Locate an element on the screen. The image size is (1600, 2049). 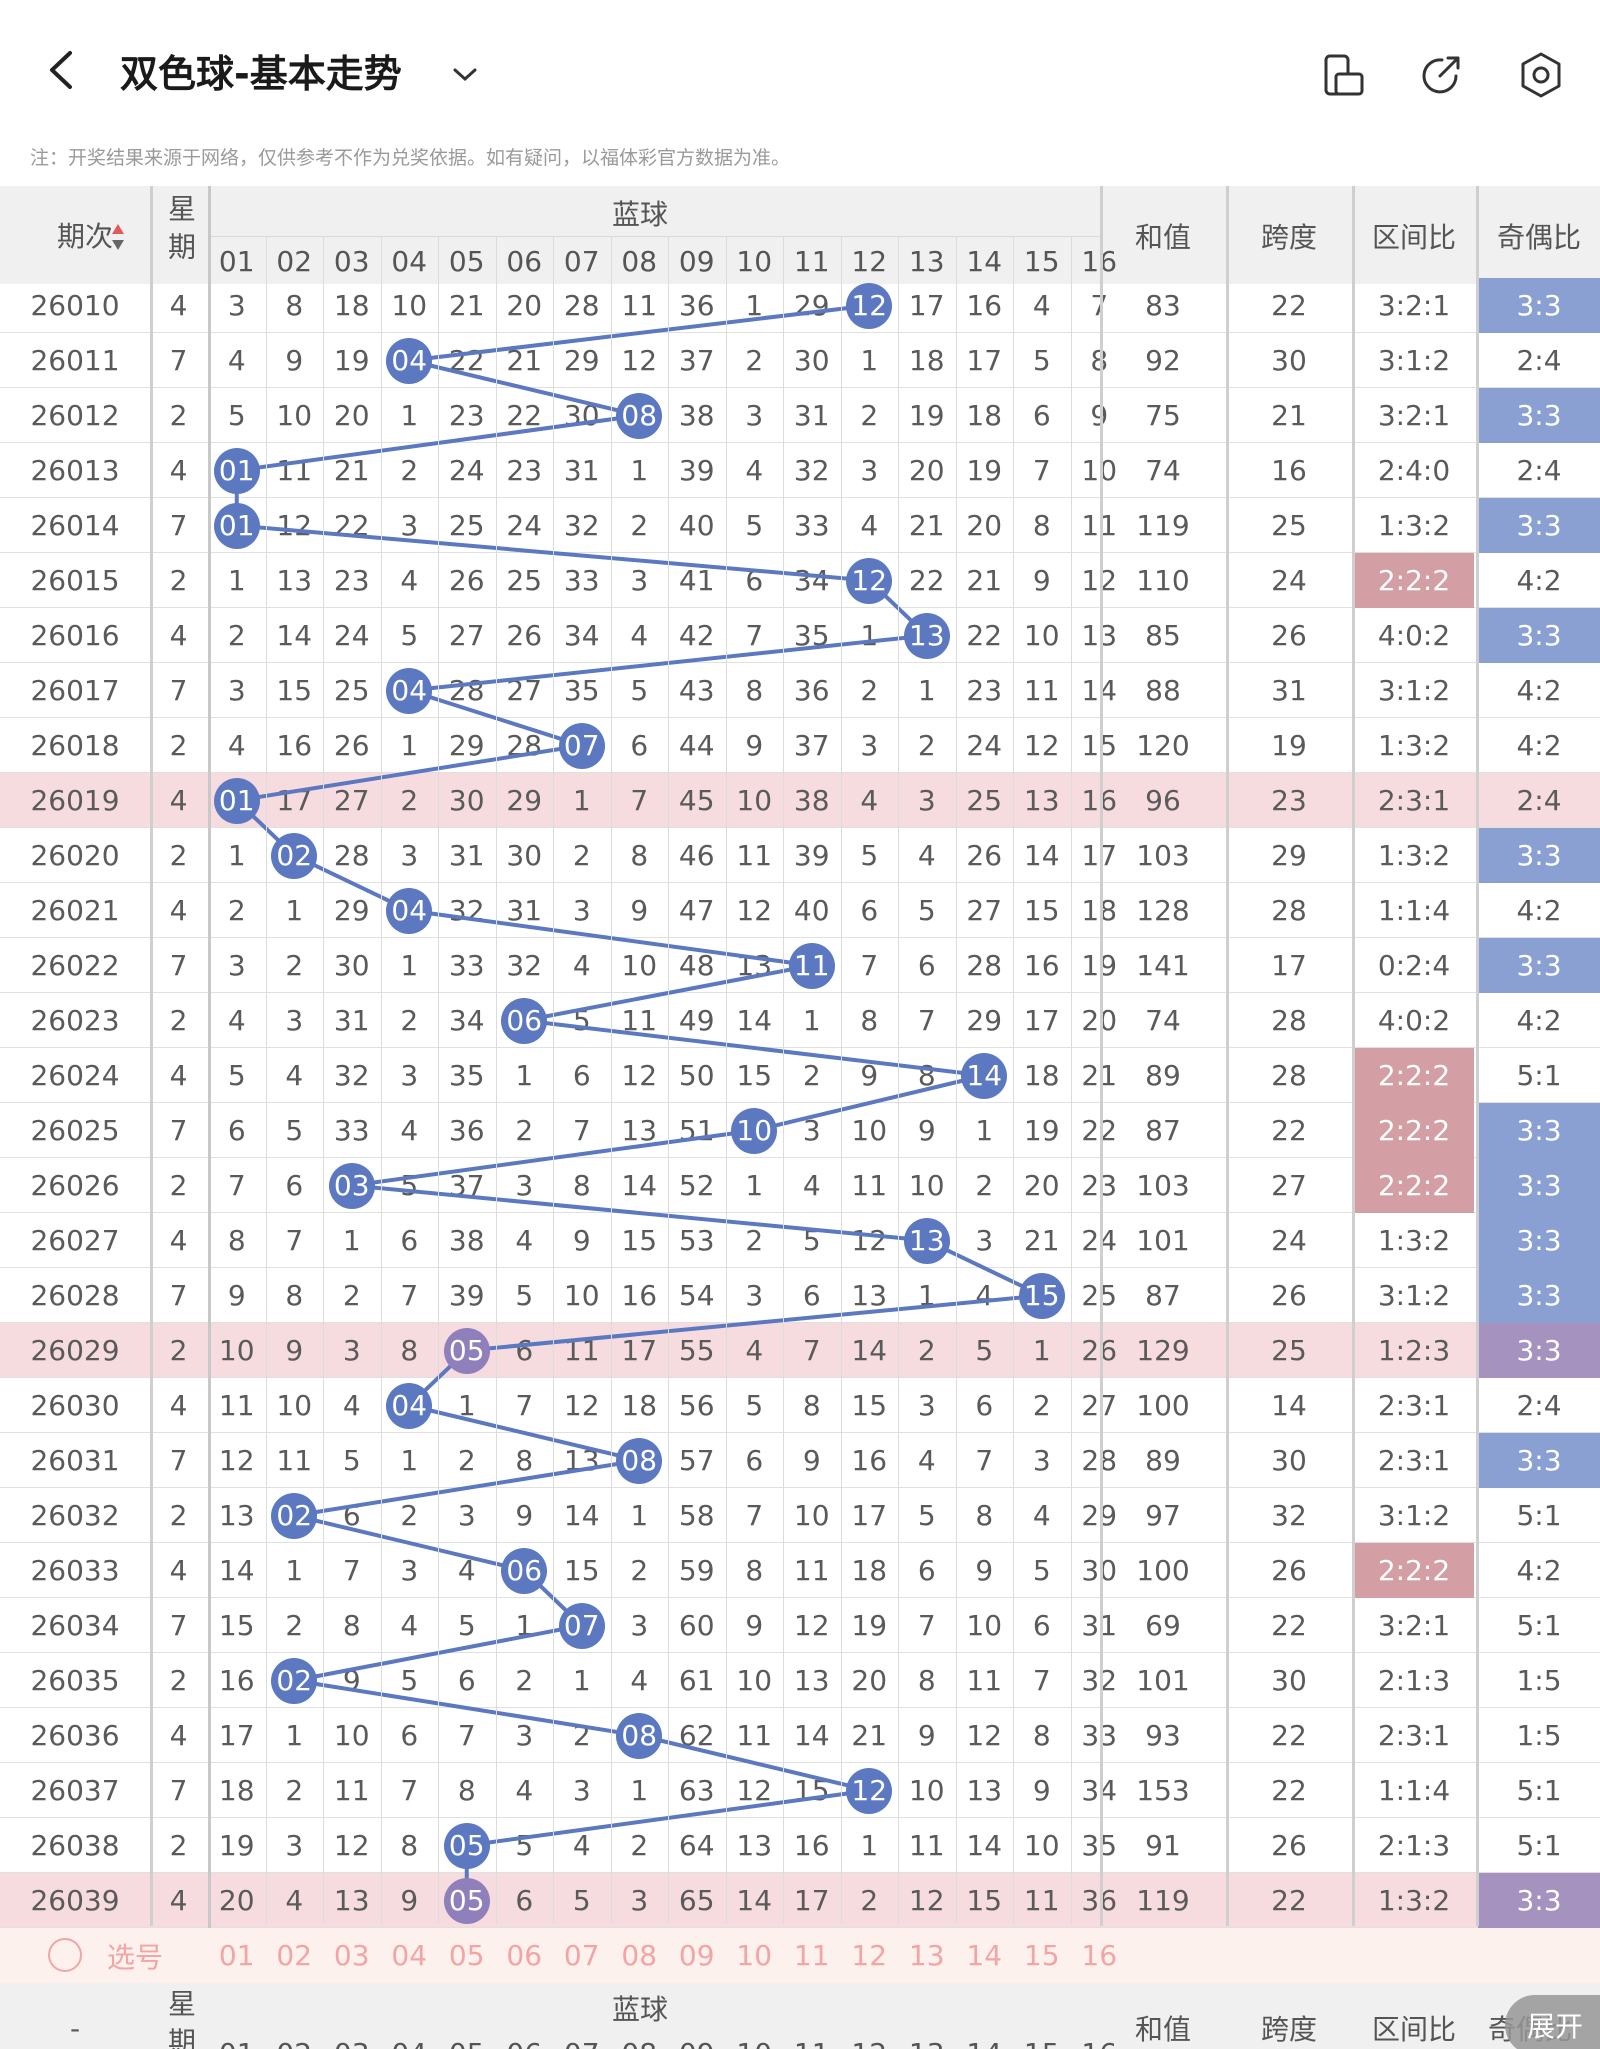
omission-cell: 30 is located at coordinates (466, 800).